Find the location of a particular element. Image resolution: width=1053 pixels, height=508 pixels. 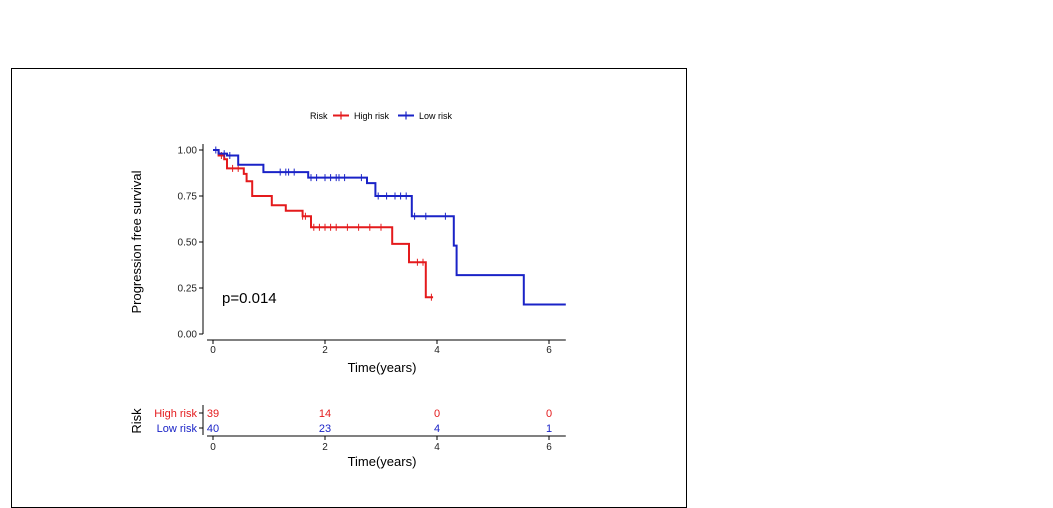

legend-high-risk-label: High risk is located at coordinates (372, 116).